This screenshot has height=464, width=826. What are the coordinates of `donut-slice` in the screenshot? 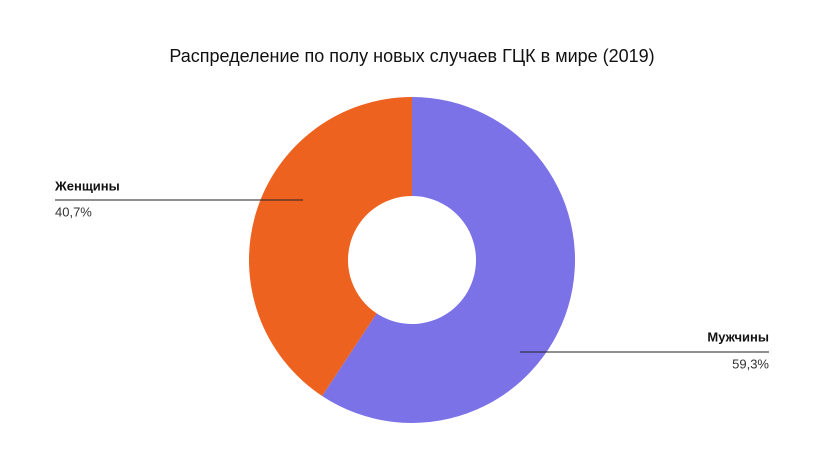 It's located at (330, 246).